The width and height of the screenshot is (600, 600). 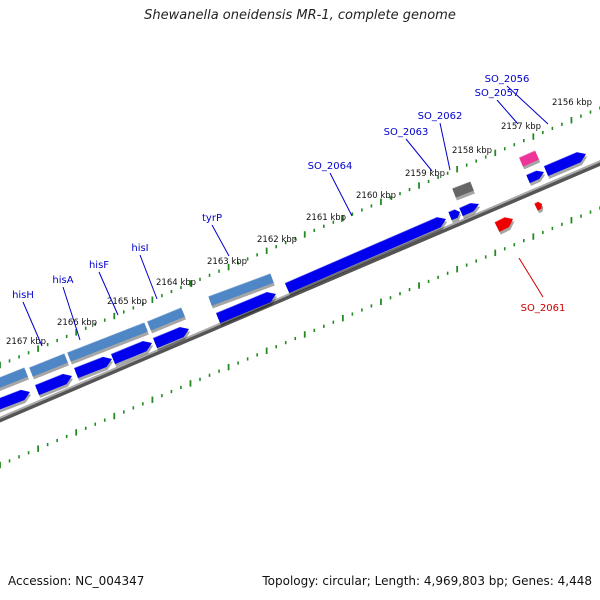 I want to click on gene-label: tyrP, so click(x=212, y=218).